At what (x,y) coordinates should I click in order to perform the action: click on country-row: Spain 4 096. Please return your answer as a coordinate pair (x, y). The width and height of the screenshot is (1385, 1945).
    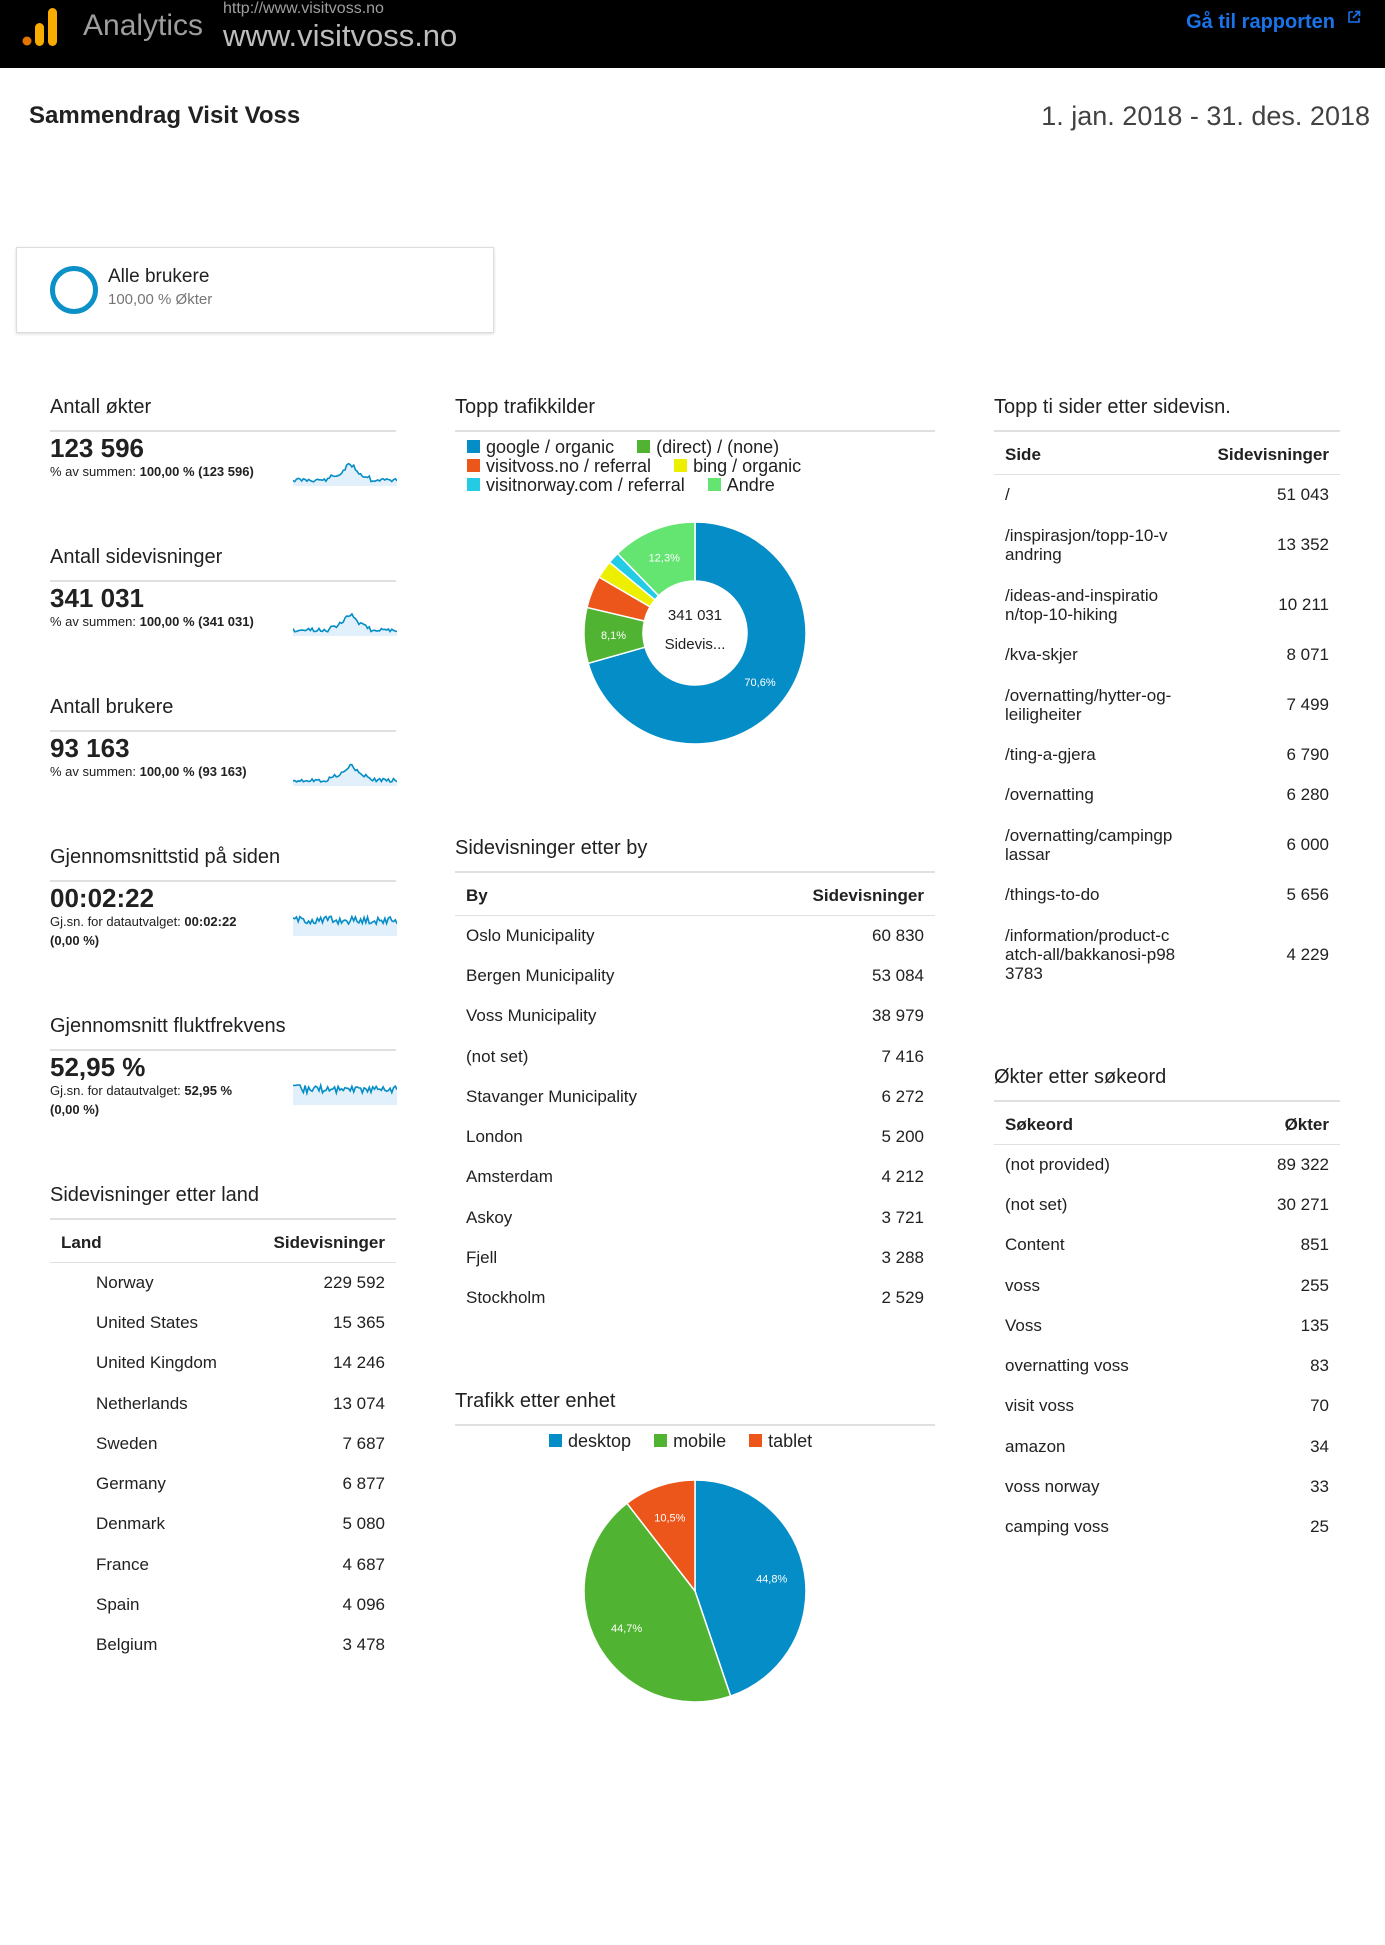
    Looking at the image, I should click on (223, 1605).